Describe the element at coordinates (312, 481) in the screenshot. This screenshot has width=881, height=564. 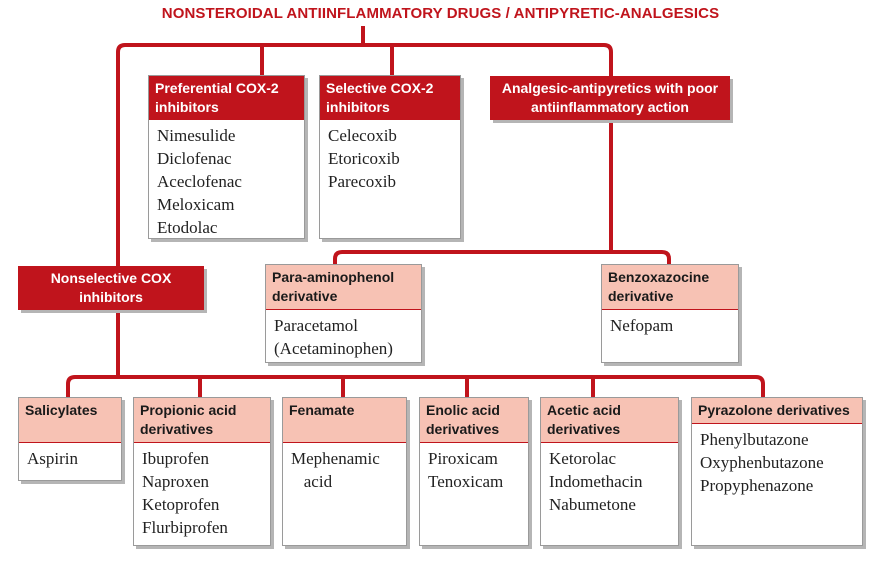
I see `drug-item: acid` at that location.